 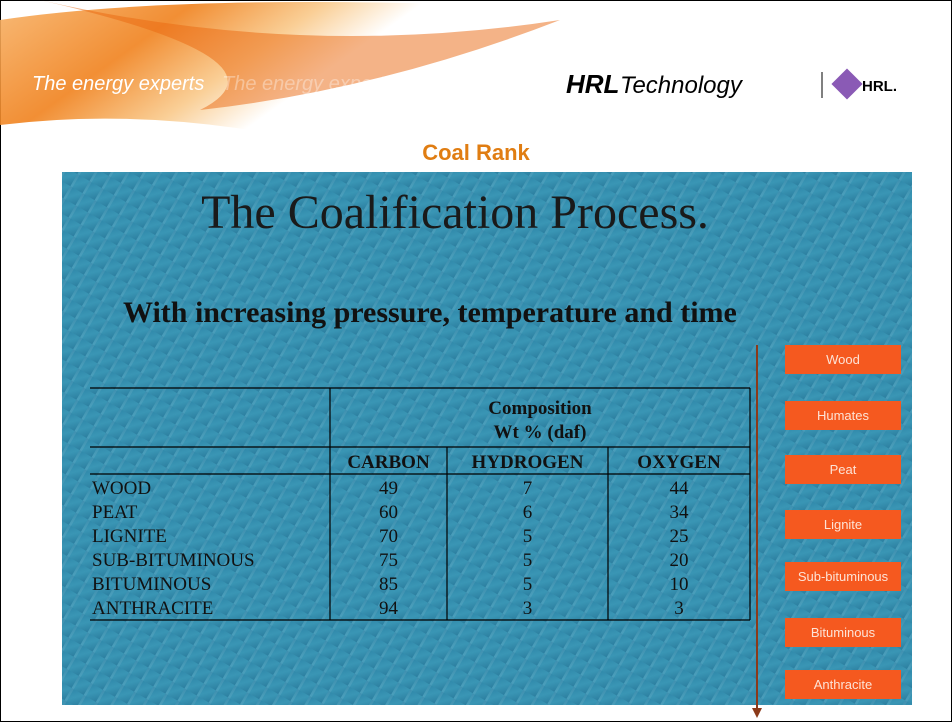 What do you see at coordinates (115, 512) in the screenshot?
I see `row-label: PEAT` at bounding box center [115, 512].